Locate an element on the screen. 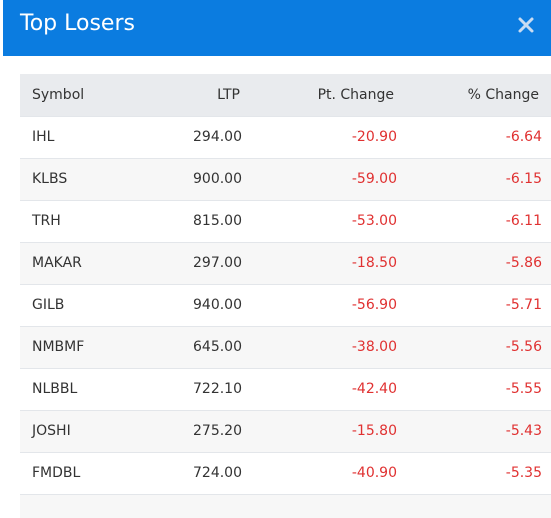 The width and height of the screenshot is (551, 518). pct-change-cell: -5.86 is located at coordinates (474, 262).